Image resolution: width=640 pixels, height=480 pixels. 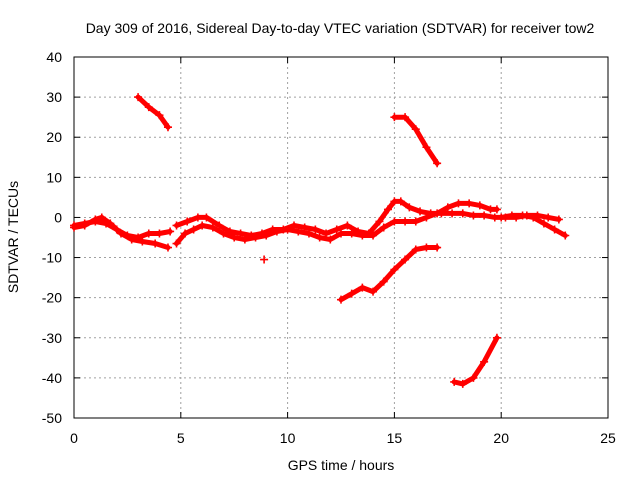 What do you see at coordinates (52, 418) in the screenshot?
I see `y-tick-label: -50` at bounding box center [52, 418].